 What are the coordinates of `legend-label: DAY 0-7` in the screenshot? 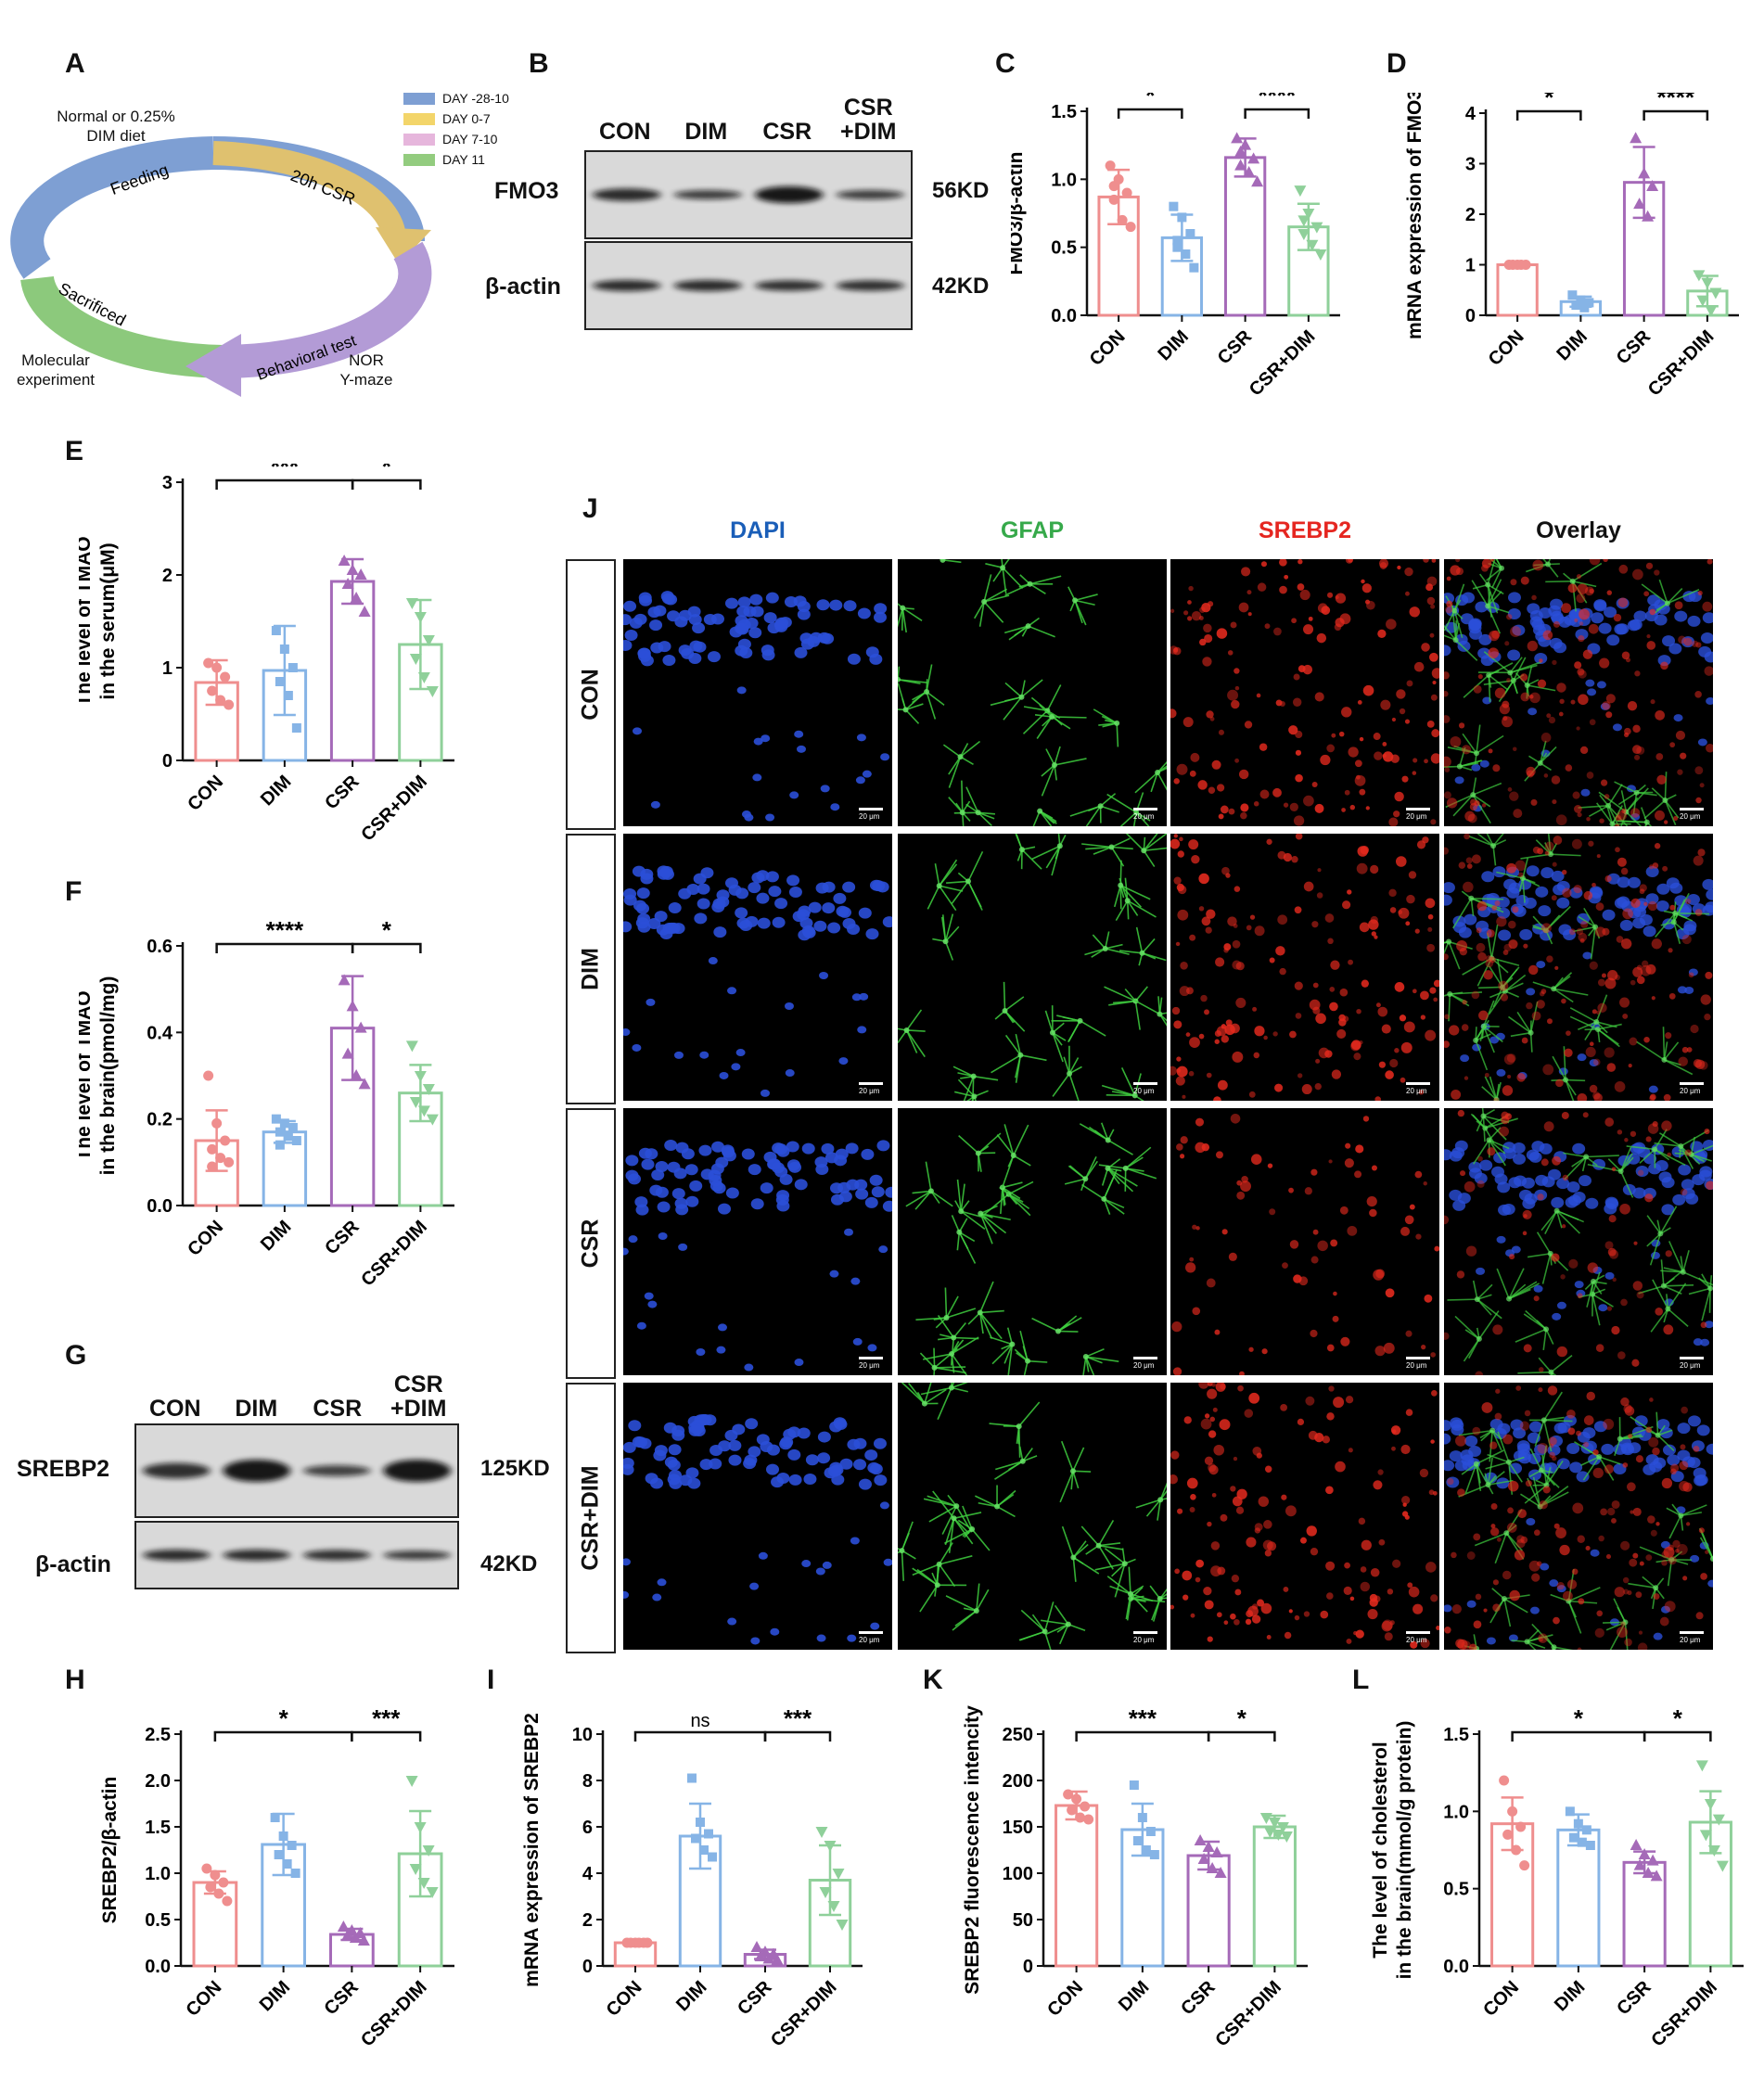 It's located at (466, 119).